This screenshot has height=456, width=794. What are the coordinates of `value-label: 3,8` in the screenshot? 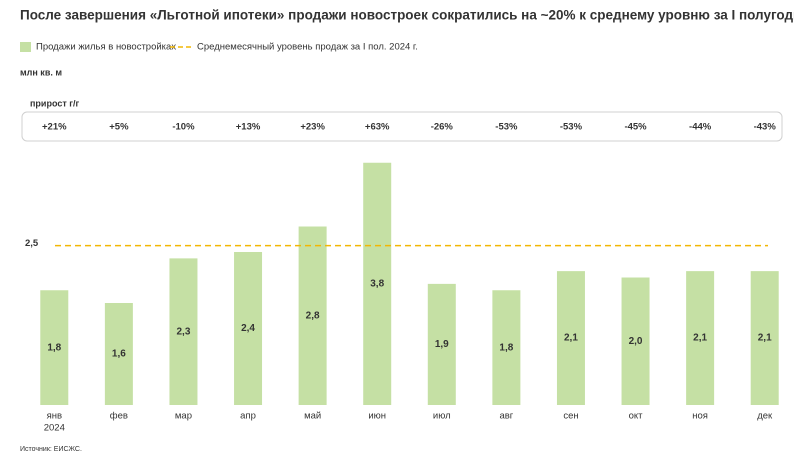 It's located at (377, 284).